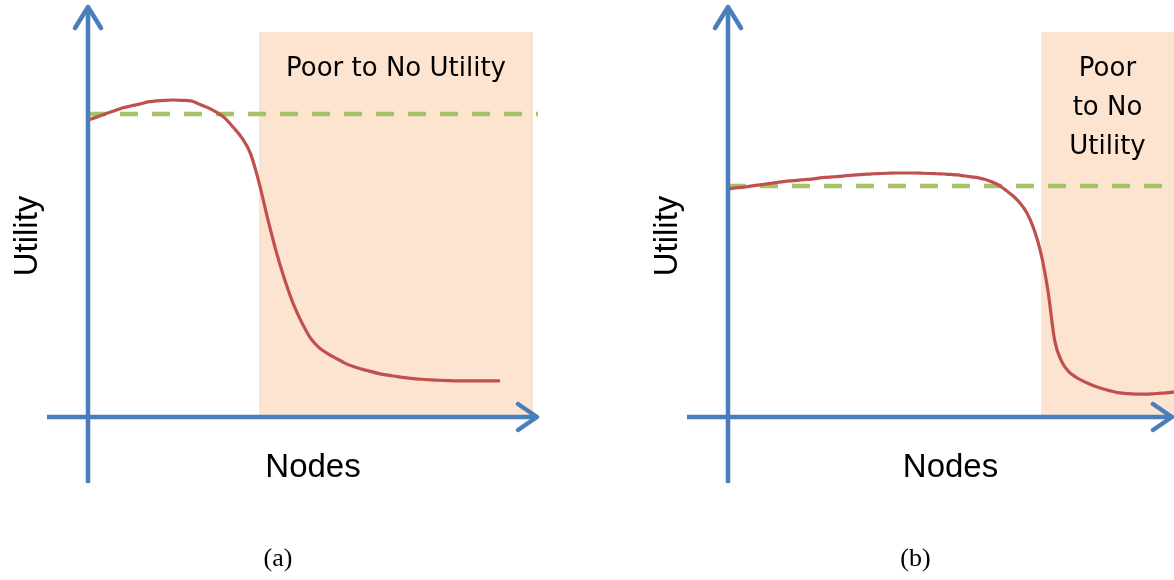 This screenshot has height=580, width=1174. Describe the element at coordinates (278, 557) in the screenshot. I see `text: (a)` at that location.